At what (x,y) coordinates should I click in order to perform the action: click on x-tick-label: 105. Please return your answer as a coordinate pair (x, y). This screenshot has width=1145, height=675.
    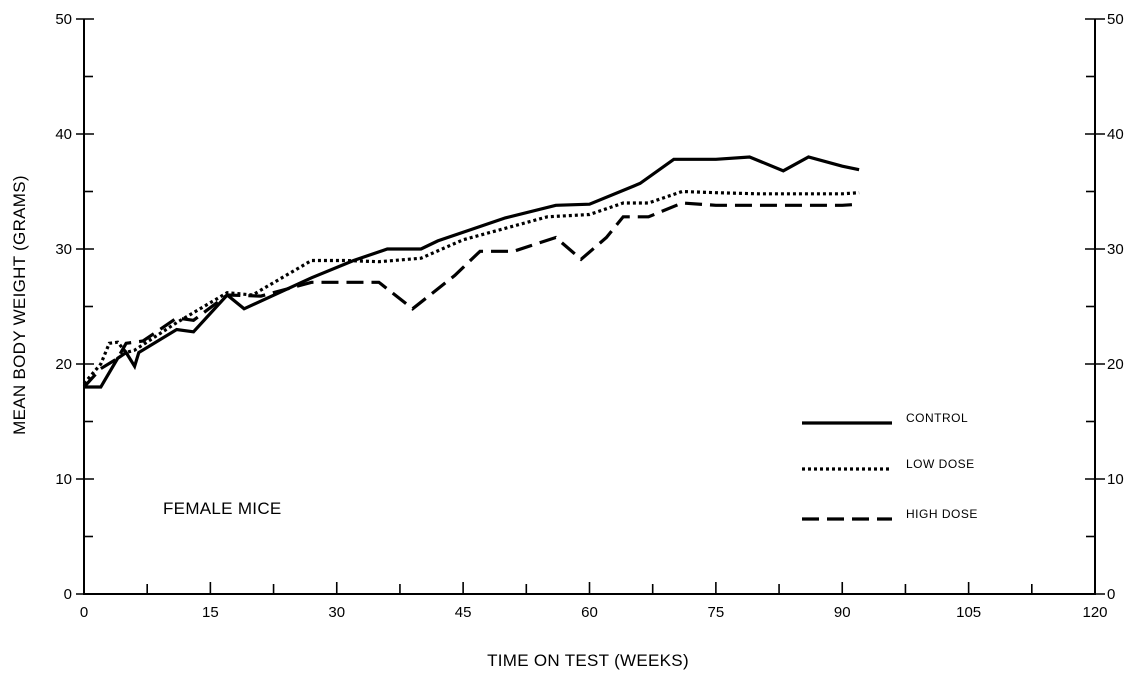
    Looking at the image, I should click on (968, 612).